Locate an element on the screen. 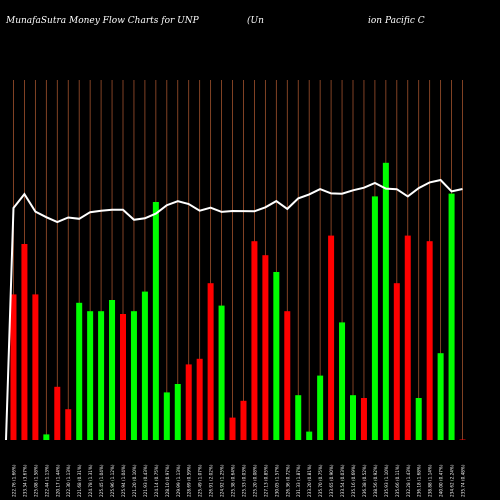 The height and width of the screenshot is (500, 500). x-tick-label: 225.33 (0.03%) is located at coordinates (243, 480).